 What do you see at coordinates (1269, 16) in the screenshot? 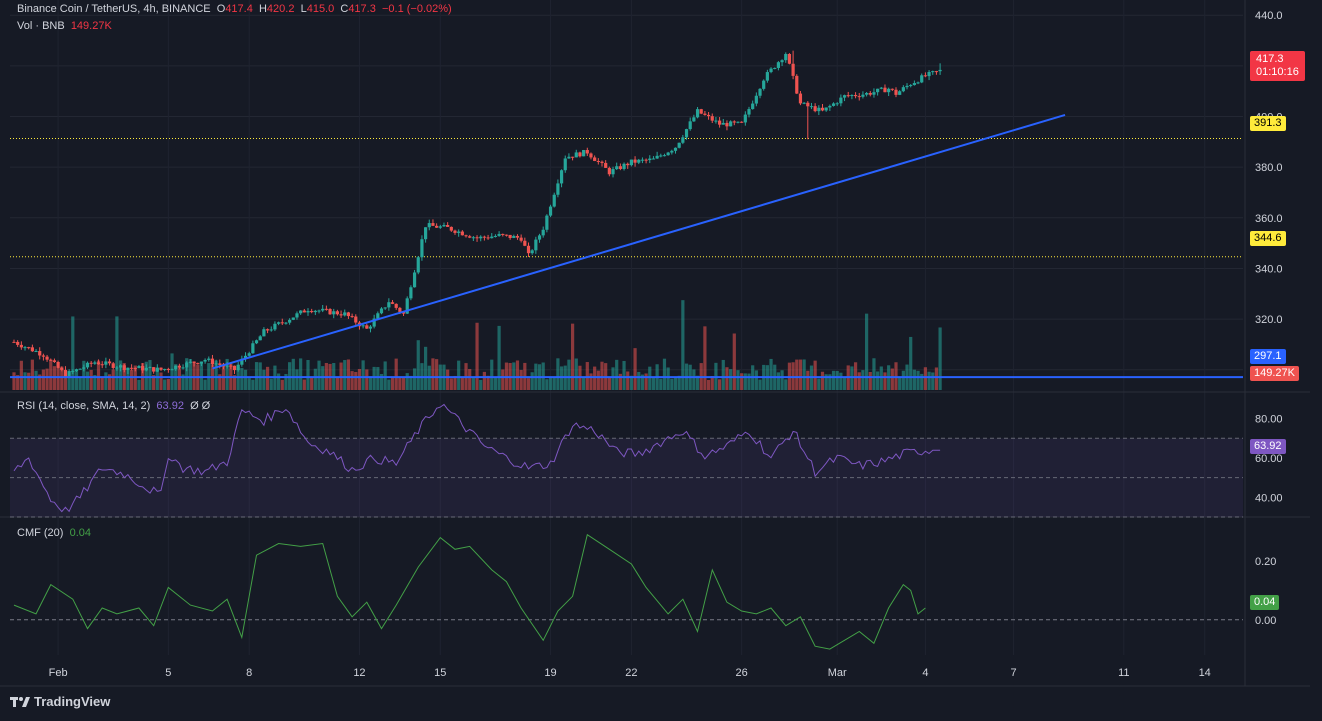
I see `price-tick-label: 440.0` at bounding box center [1269, 16].